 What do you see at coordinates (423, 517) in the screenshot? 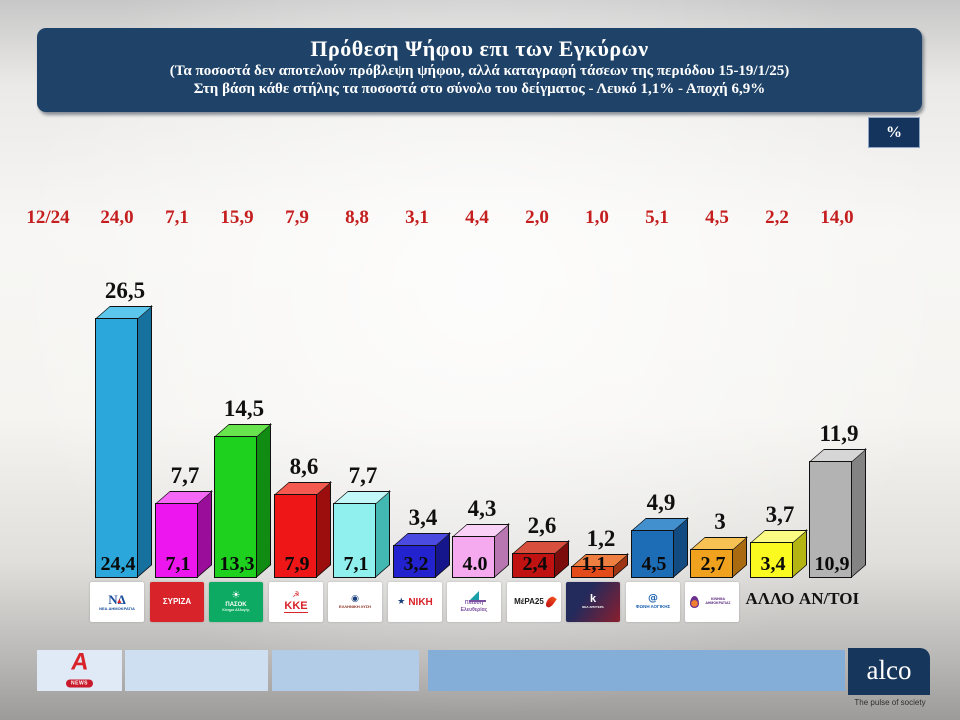
I see `bar-value-label: 3,4` at bounding box center [423, 517].